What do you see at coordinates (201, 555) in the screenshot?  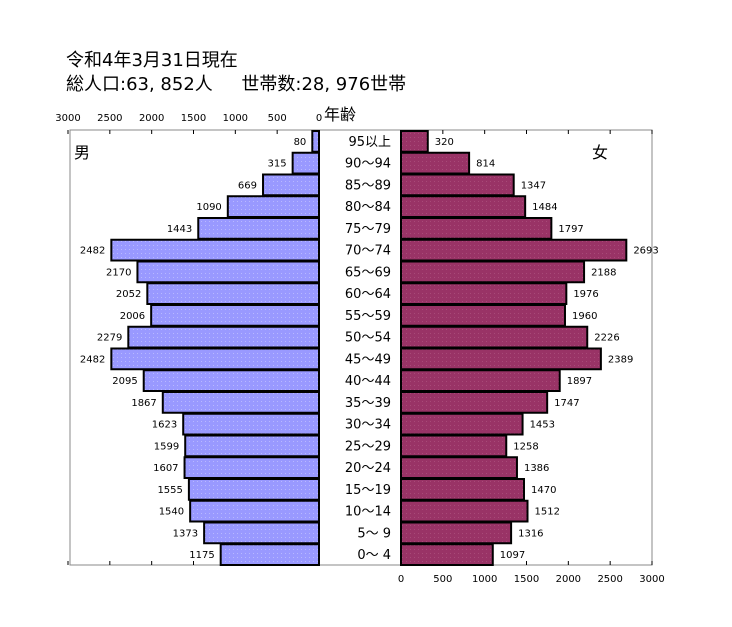 I see `male-value-label: 1175` at bounding box center [201, 555].